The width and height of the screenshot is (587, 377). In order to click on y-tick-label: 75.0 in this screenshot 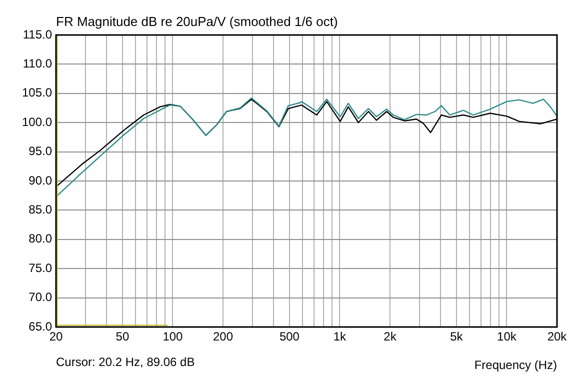, I will do `click(40, 267)`.